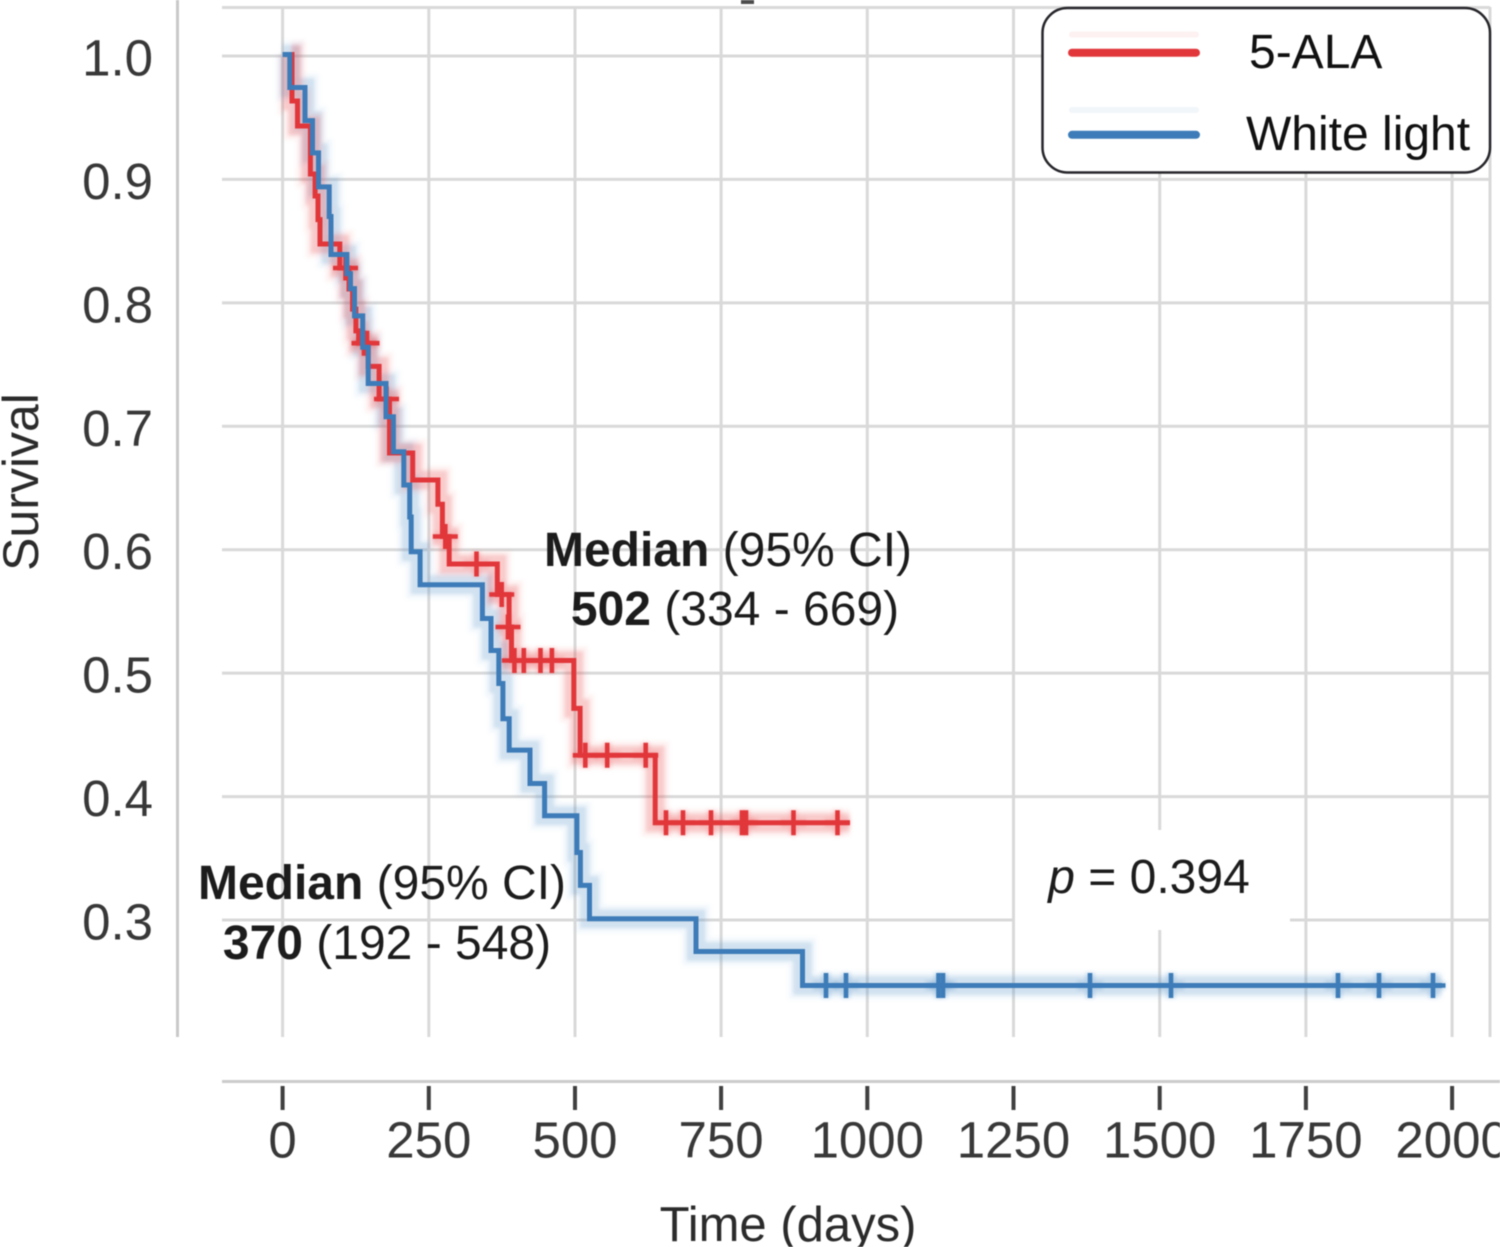 Image resolution: width=1500 pixels, height=1247 pixels. Describe the element at coordinates (721, 1140) in the screenshot. I see `svg-text: 750` at that location.